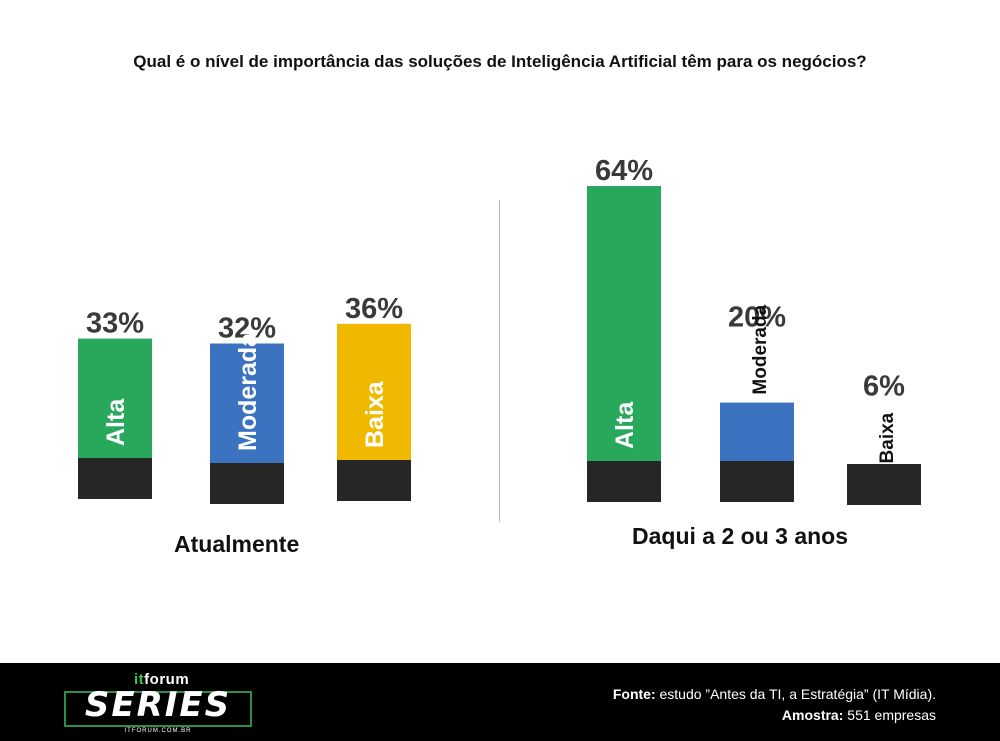 The image size is (1000, 741). I want to click on value-label-atual-alta: 33%, so click(115, 324).